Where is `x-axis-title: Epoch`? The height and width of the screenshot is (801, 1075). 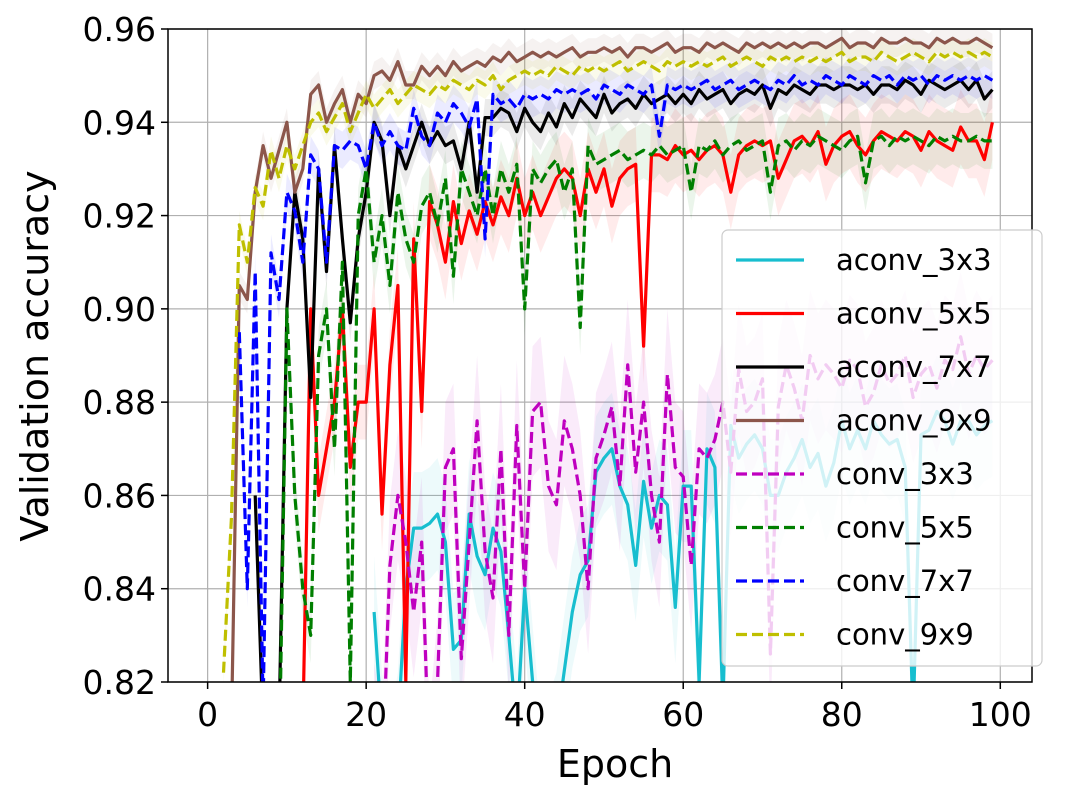 x-axis-title: Epoch is located at coordinates (615, 764).